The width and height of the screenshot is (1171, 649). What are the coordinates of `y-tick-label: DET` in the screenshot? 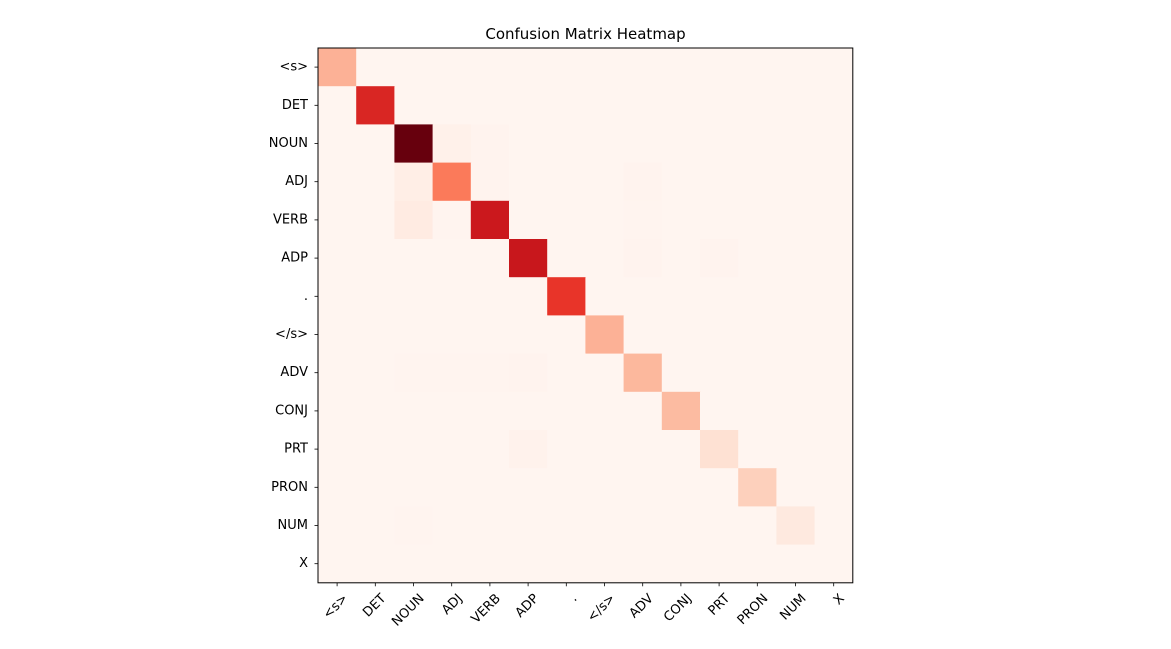 It's located at (295, 105).